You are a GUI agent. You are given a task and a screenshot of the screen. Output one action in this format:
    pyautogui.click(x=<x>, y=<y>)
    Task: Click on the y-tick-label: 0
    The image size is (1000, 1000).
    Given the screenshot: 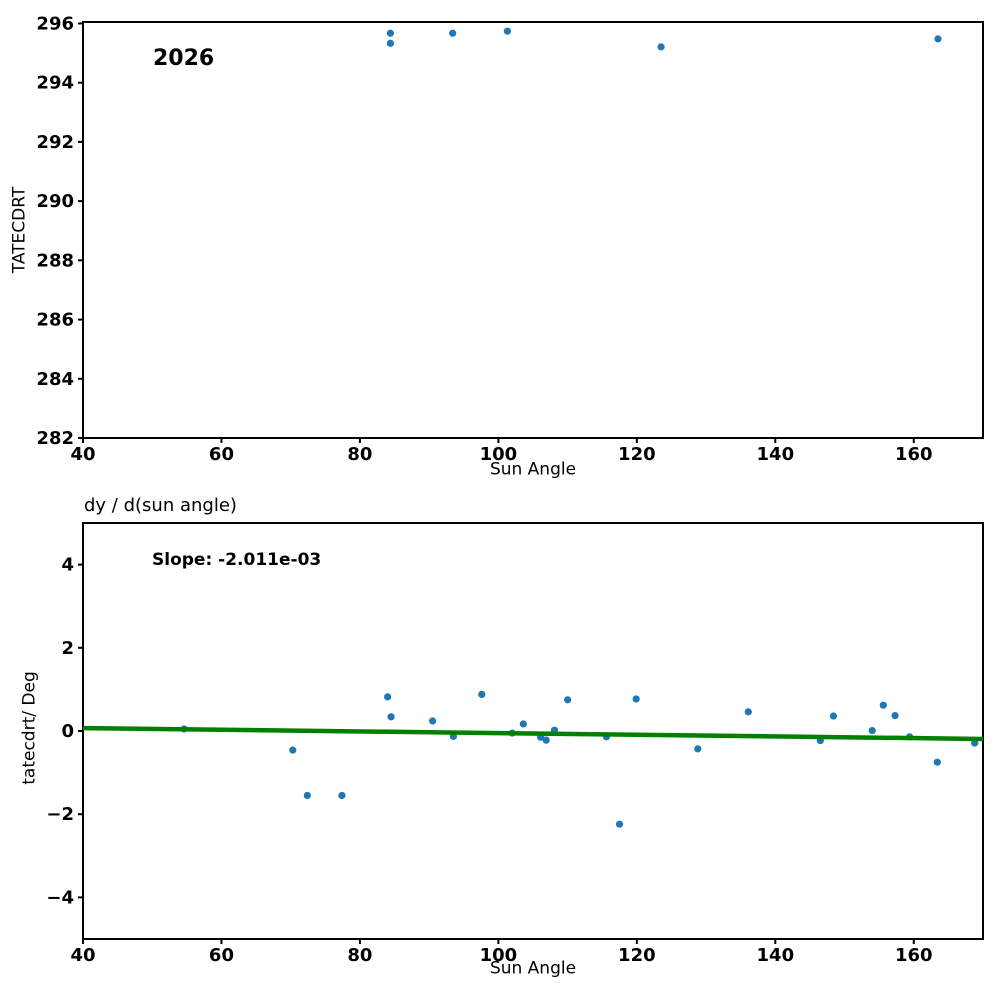 What is the action you would take?
    pyautogui.click(x=67, y=731)
    